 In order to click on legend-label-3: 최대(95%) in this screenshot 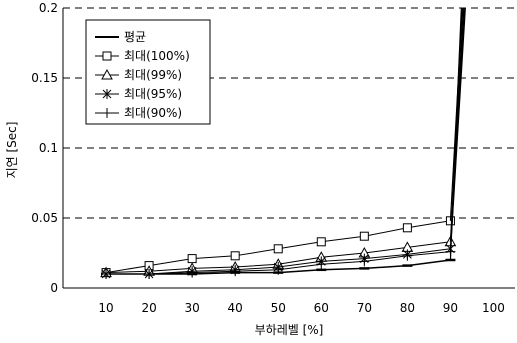, I will do `click(153, 94)`.